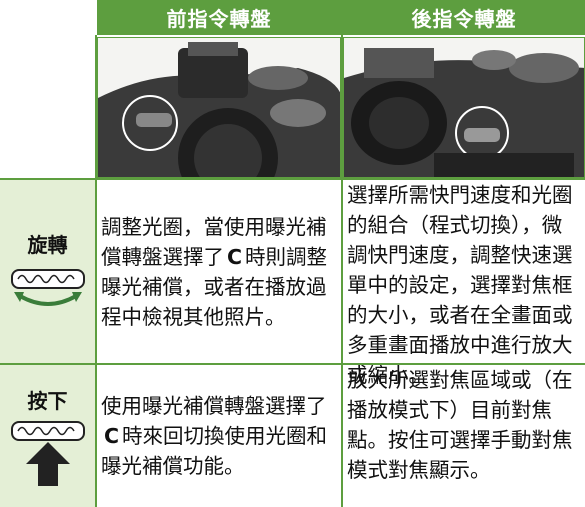 The image size is (585, 507). What do you see at coordinates (464, 17) in the screenshot?
I see `header-rear: 後指令轉盤` at bounding box center [464, 17].